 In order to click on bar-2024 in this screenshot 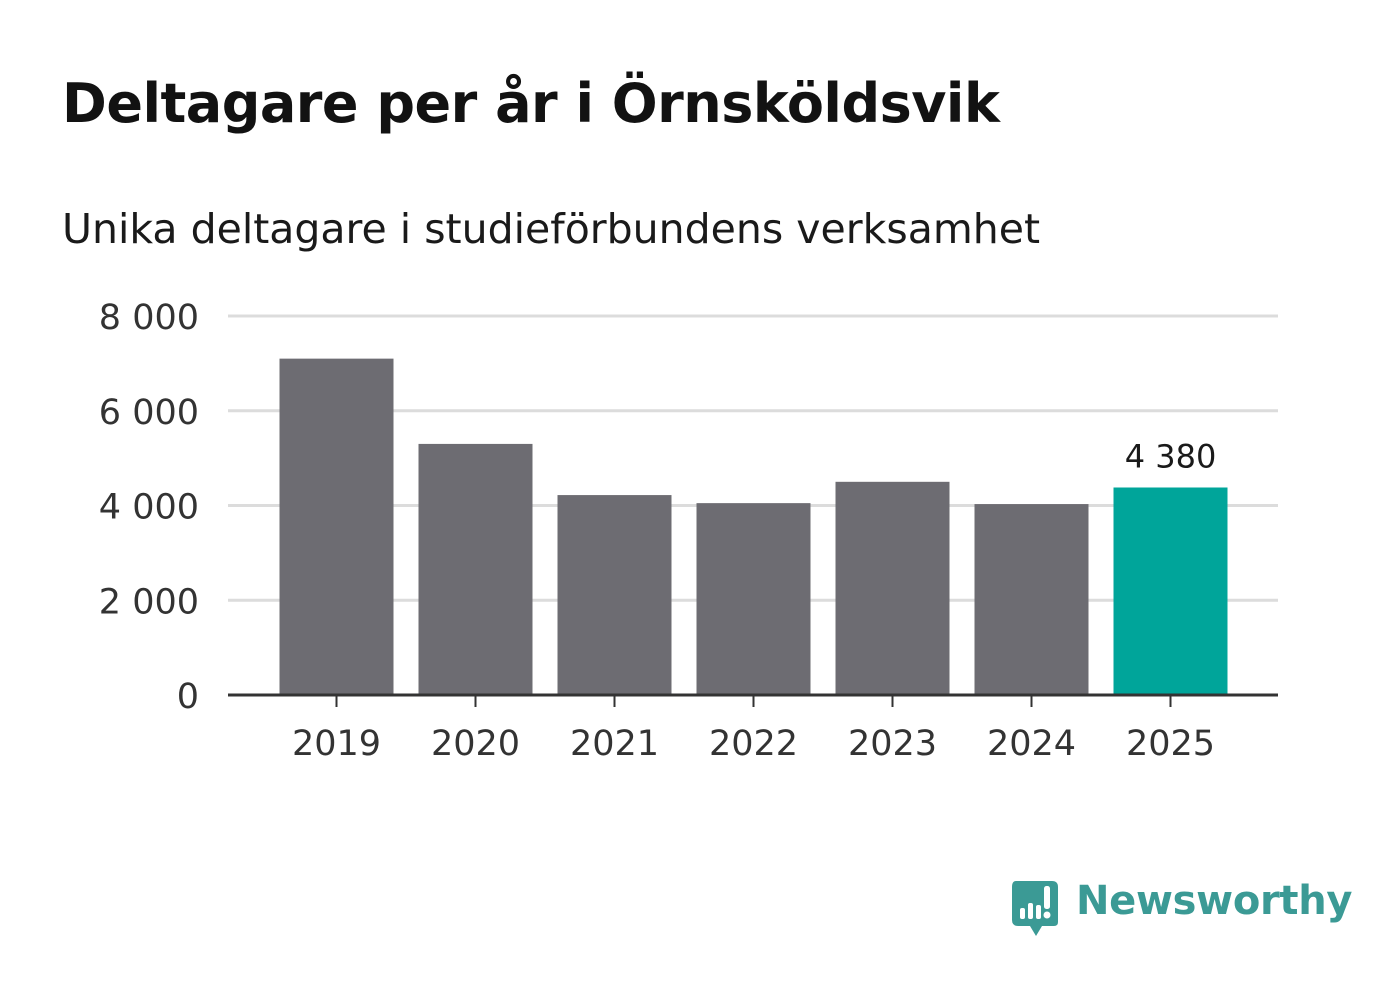, I will do `click(1031, 599)`.